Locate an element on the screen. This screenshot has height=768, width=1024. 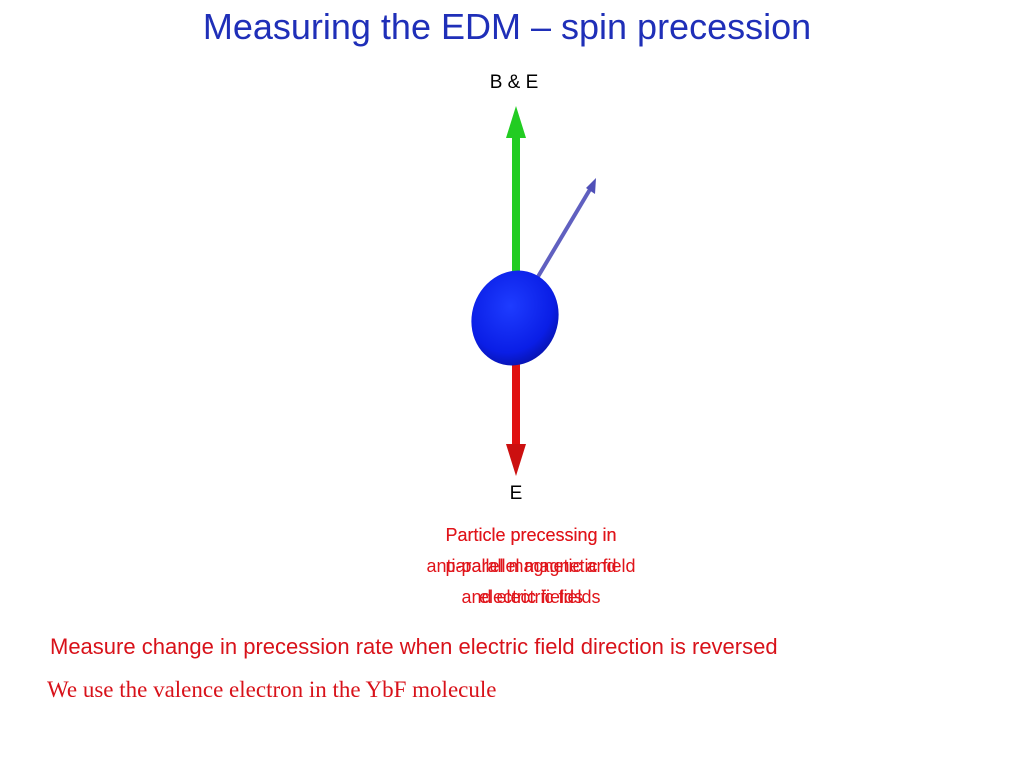
bottom-label: E is located at coordinates (516, 493).